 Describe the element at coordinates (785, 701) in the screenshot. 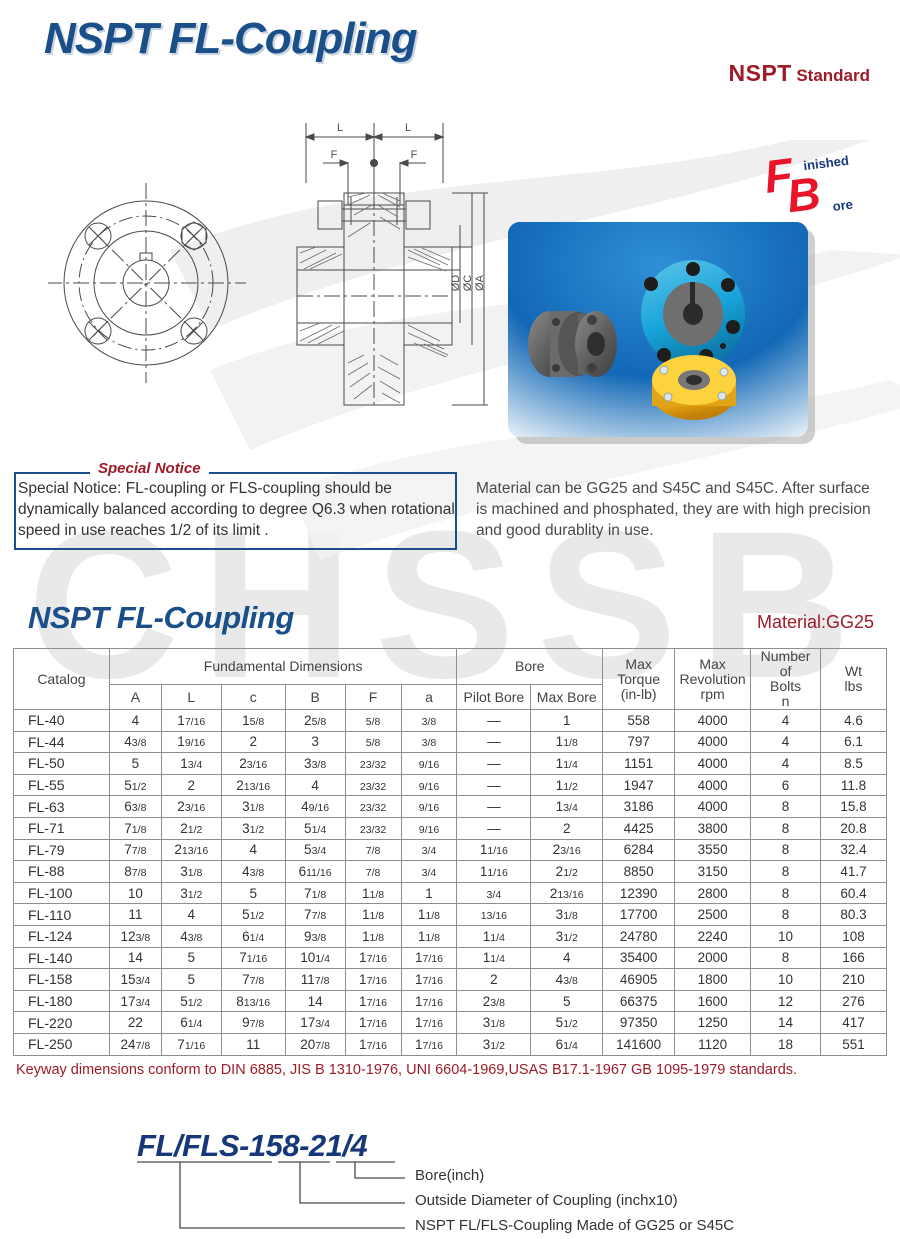

I see `header-bolts-line4: n` at that location.